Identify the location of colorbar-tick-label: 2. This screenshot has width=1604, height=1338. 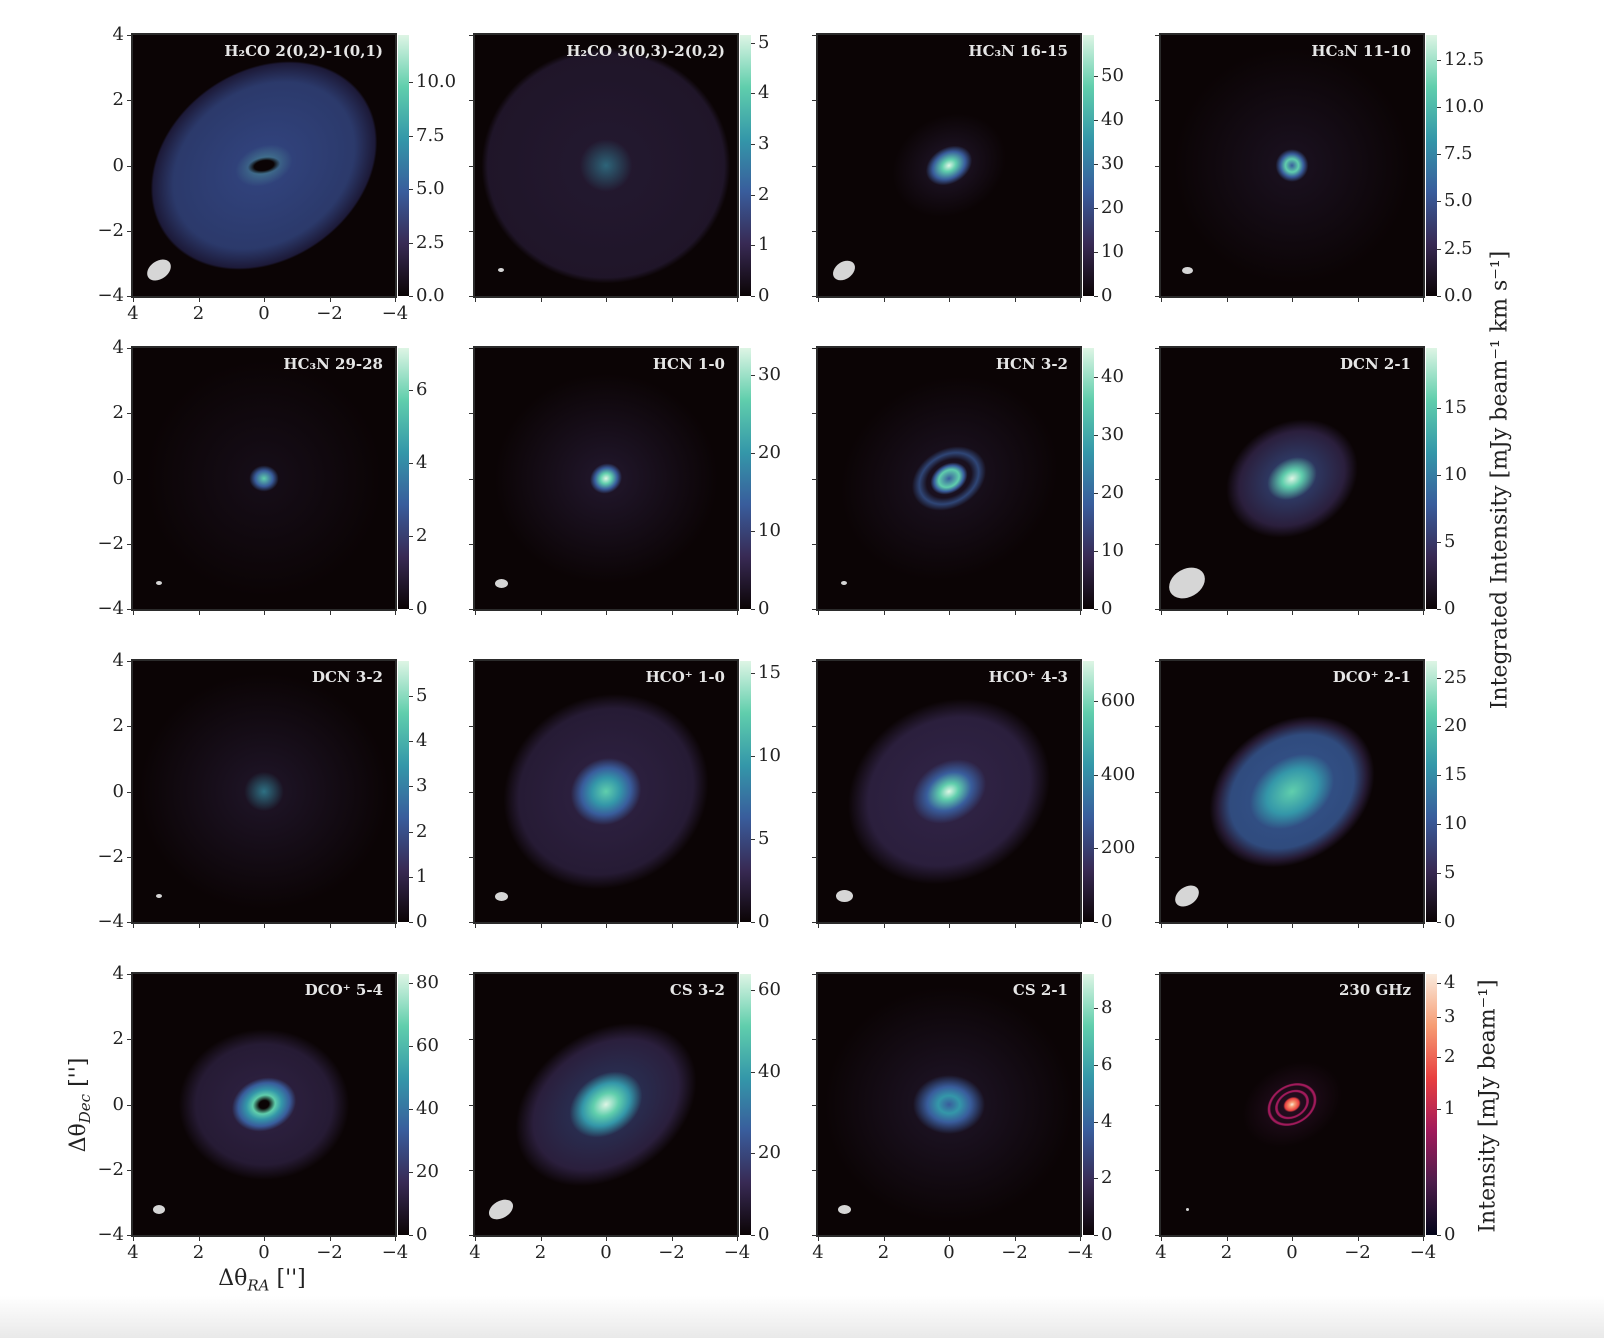
(764, 194).